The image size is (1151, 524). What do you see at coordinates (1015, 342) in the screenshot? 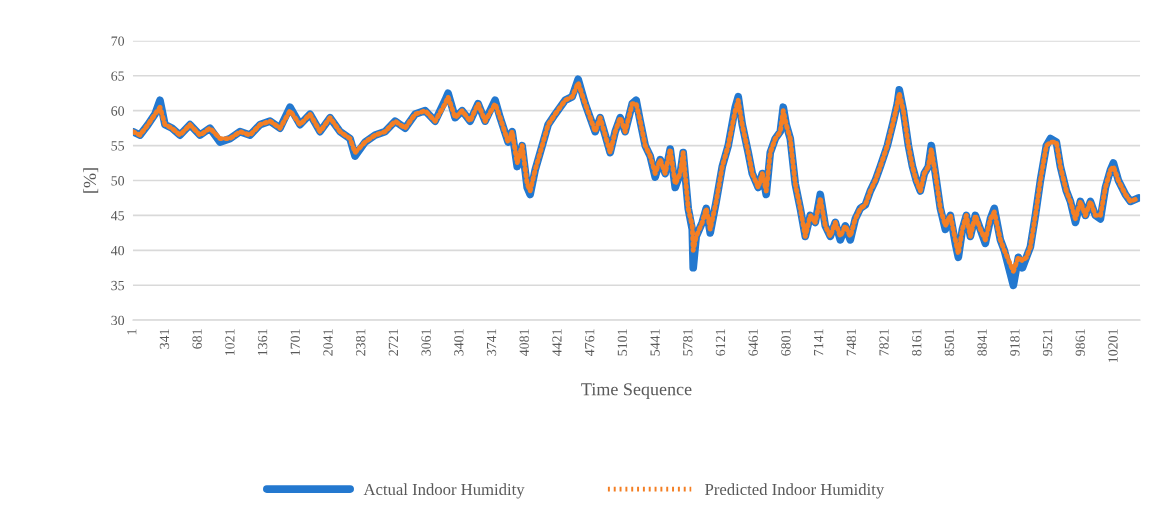
I see `x-tick-label: 9181` at bounding box center [1015, 342].